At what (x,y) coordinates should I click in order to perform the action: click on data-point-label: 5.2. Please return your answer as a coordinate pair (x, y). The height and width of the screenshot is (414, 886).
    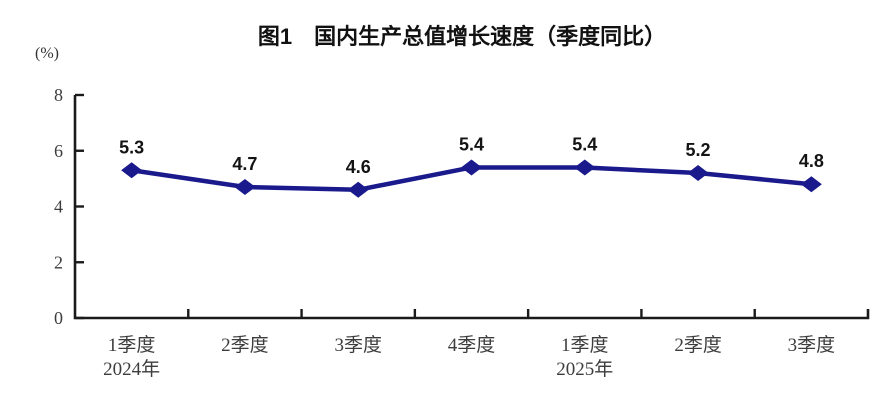
    Looking at the image, I should click on (698, 150).